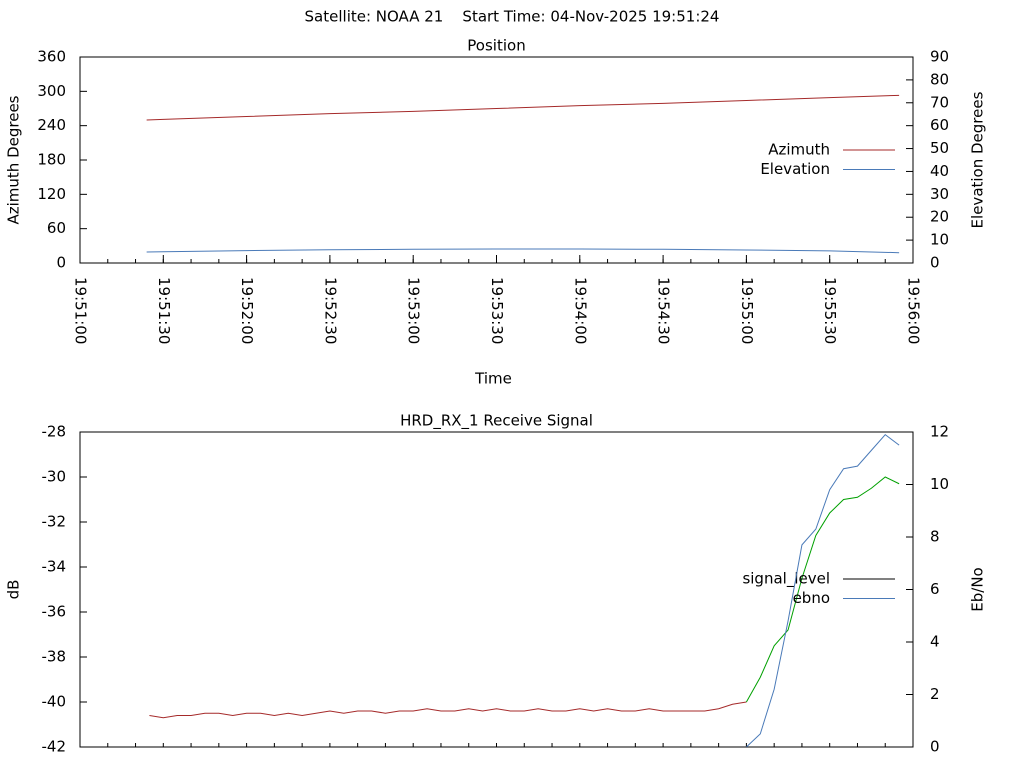 This screenshot has height=768, width=1024. Describe the element at coordinates (51, 160) in the screenshot. I see `y-tick-label: 180` at that location.